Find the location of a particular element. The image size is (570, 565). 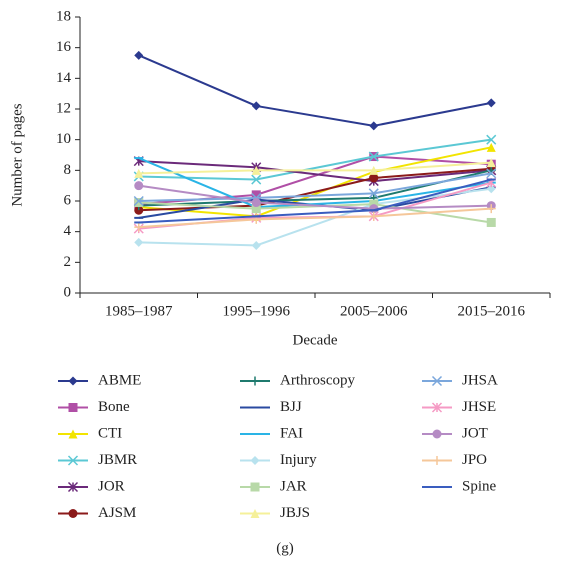

x-tick-label: 2015–2016 is located at coordinates (492, 311).